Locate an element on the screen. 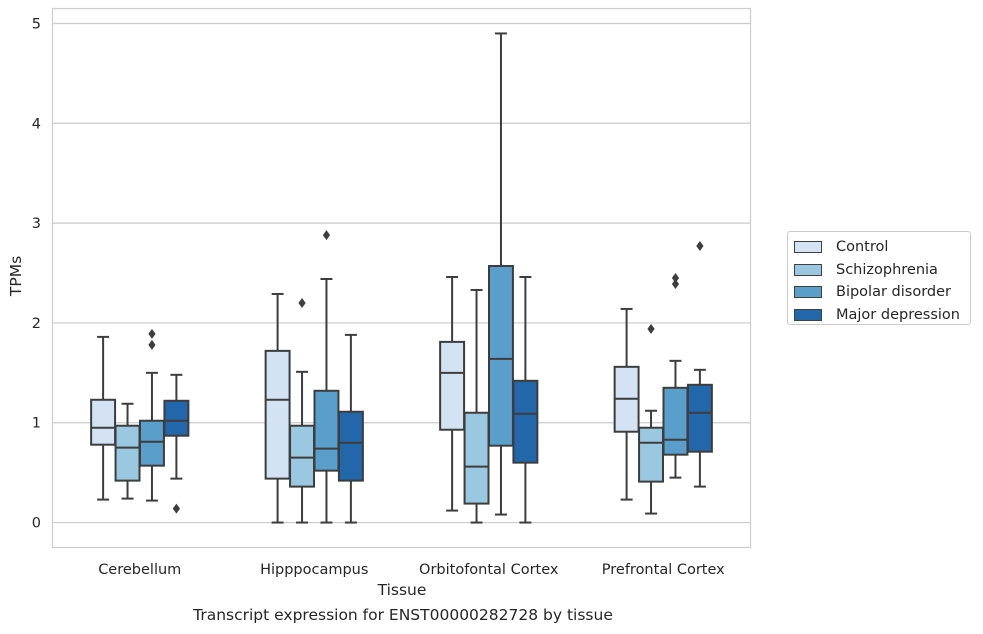  legend-label: Major depression is located at coordinates (898, 314).